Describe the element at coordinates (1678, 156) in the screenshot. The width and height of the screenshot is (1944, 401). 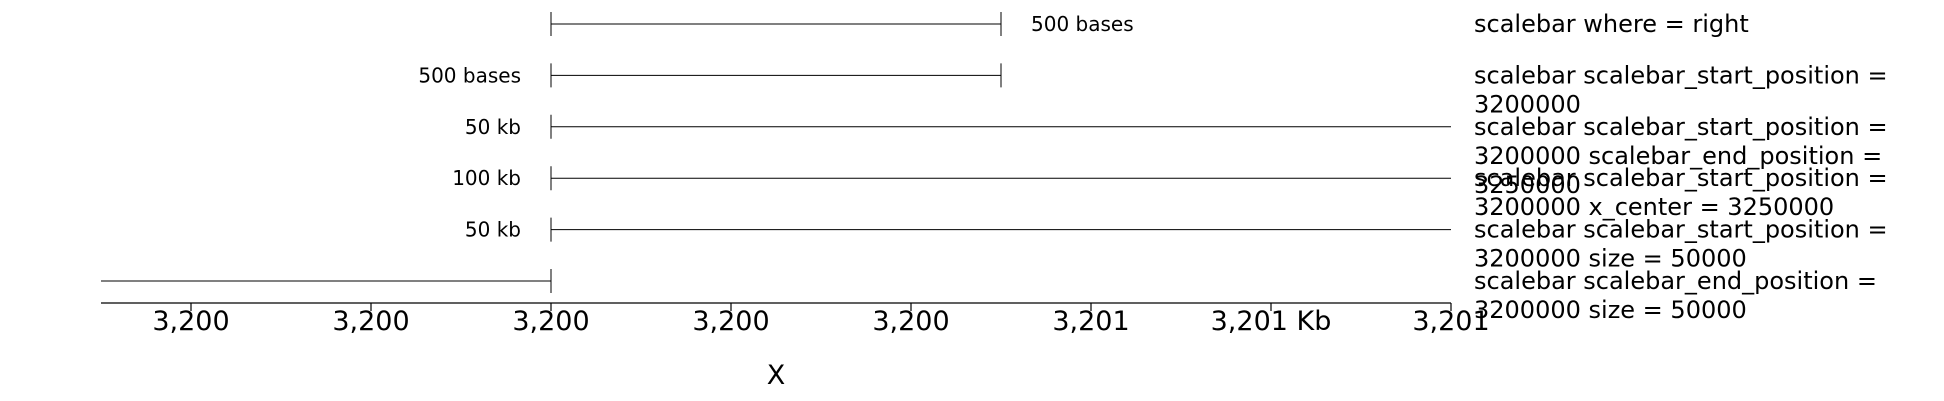
I see `track-title-line: 3200000 scalebar_end_position =` at that location.